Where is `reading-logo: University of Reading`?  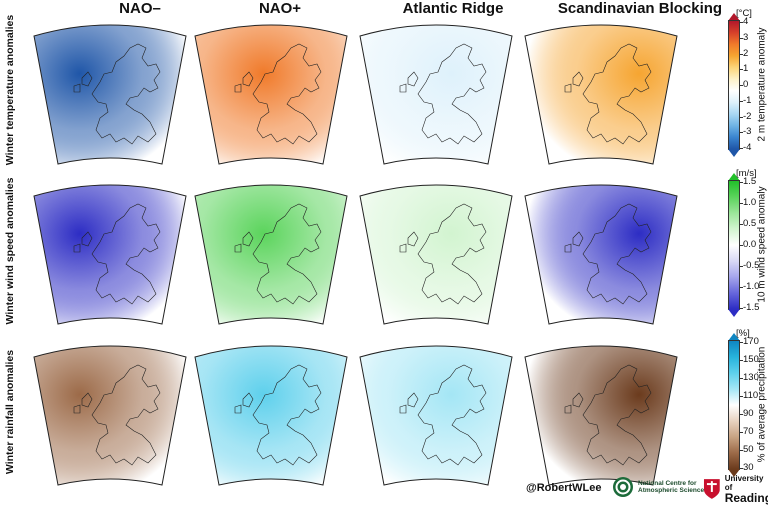
reading-logo: University of Reading is located at coordinates (735, 489).